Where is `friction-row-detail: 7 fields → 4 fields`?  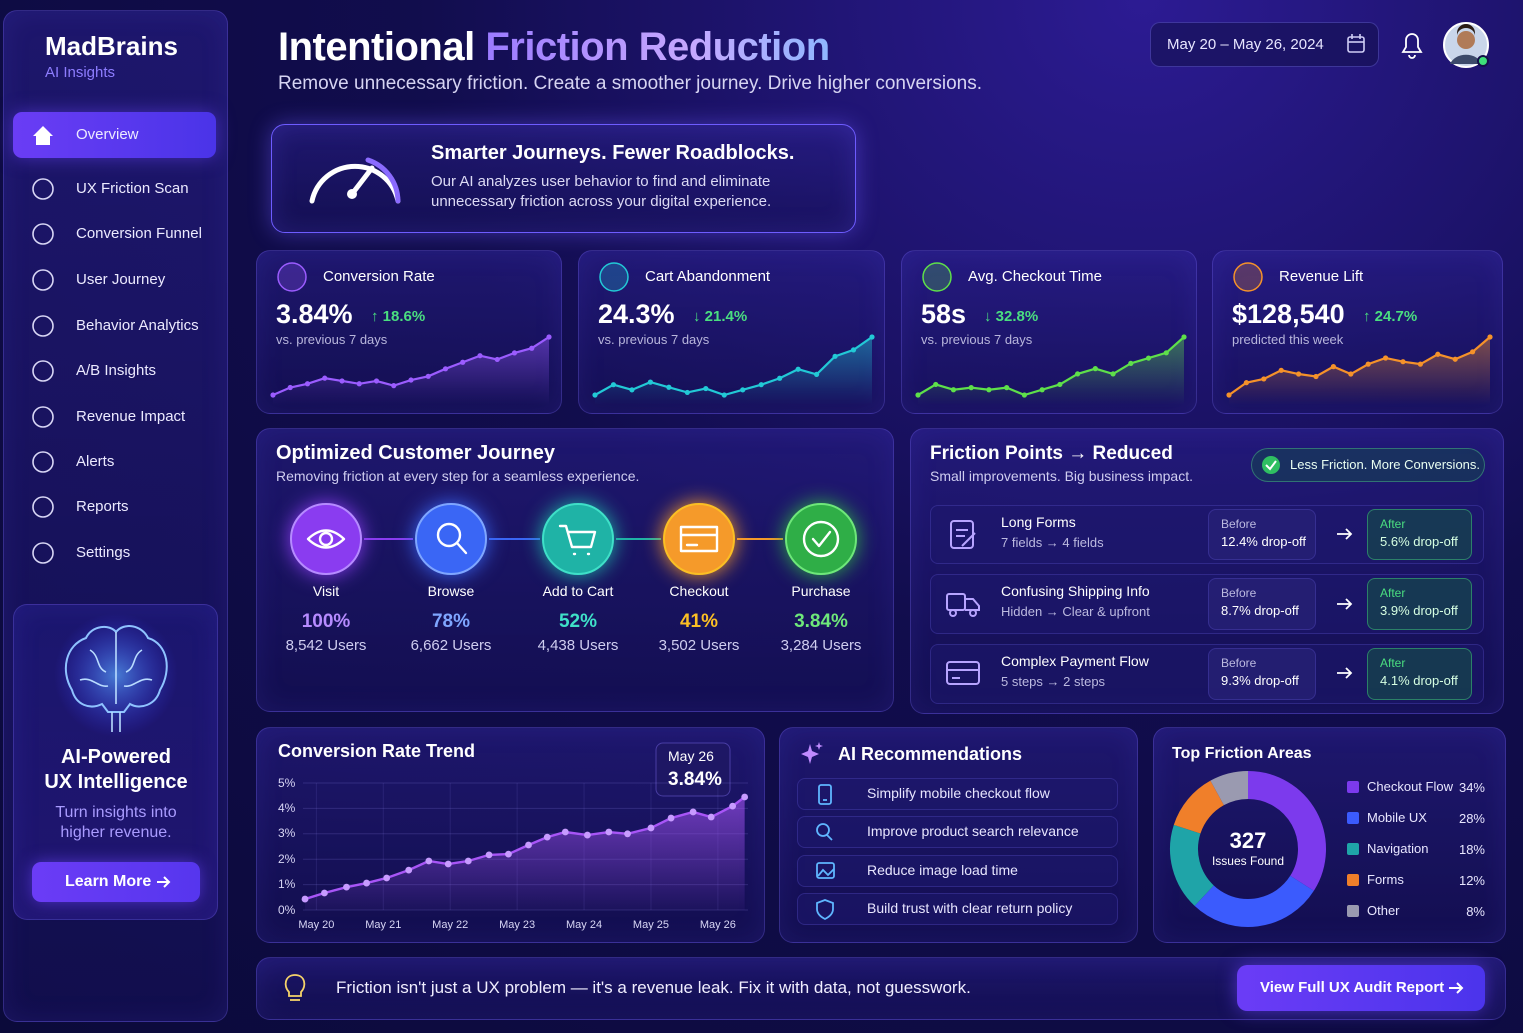 friction-row-detail: 7 fields → 4 fields is located at coordinates (1052, 542).